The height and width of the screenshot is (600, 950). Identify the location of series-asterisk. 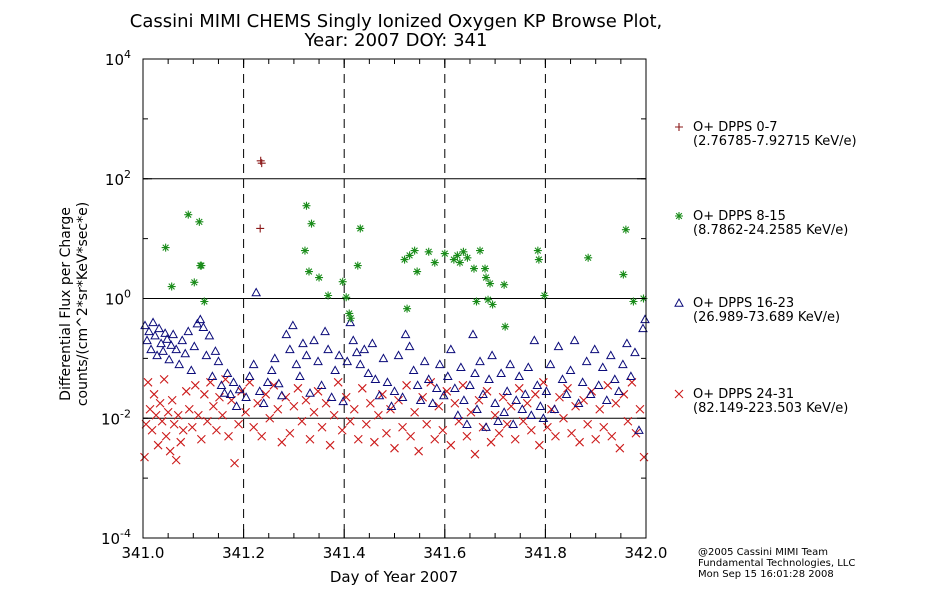
(404, 266).